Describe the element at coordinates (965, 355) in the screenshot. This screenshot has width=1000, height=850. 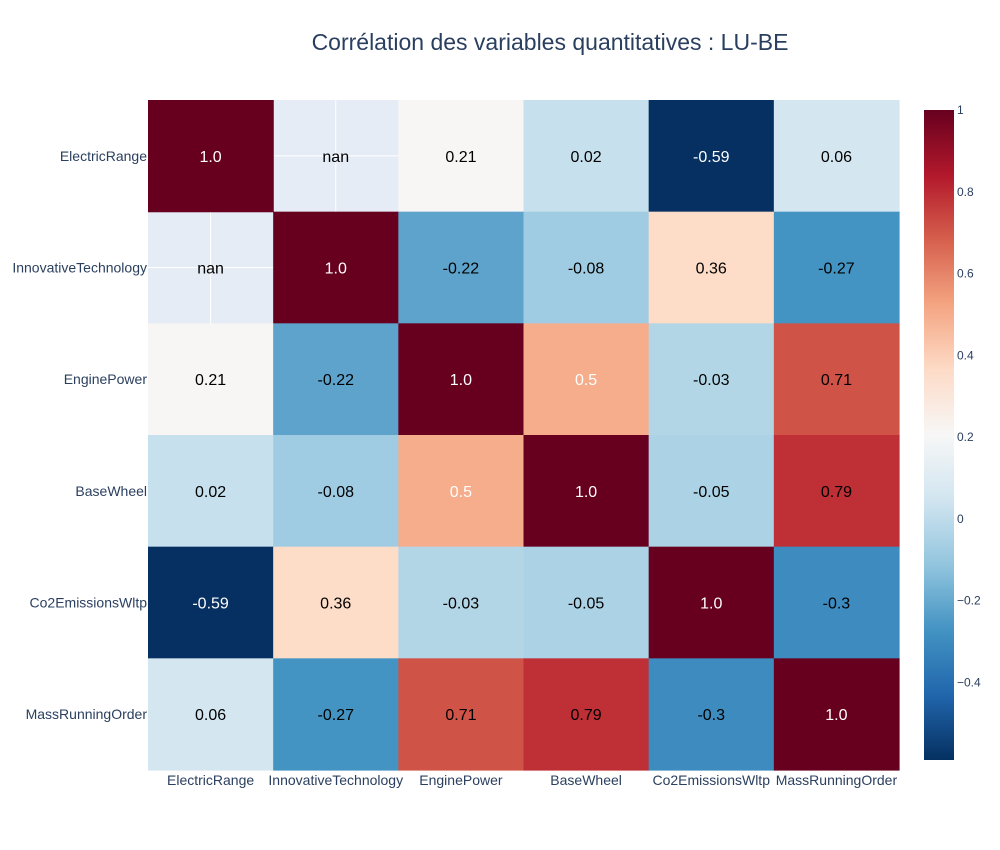
I see `colorbar-tick-label: 0.4` at that location.